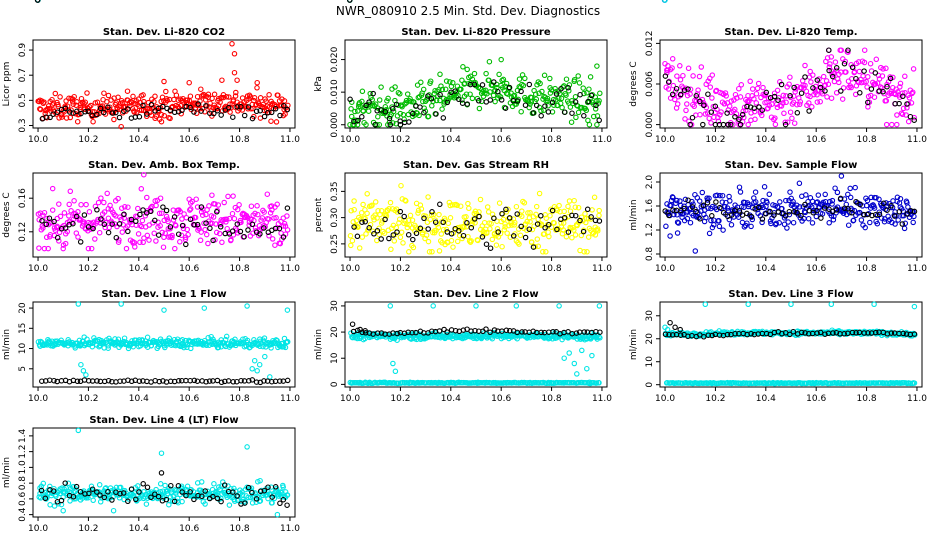 This screenshot has width=936, height=540. I want to click on series-primary, so click(163, 211).